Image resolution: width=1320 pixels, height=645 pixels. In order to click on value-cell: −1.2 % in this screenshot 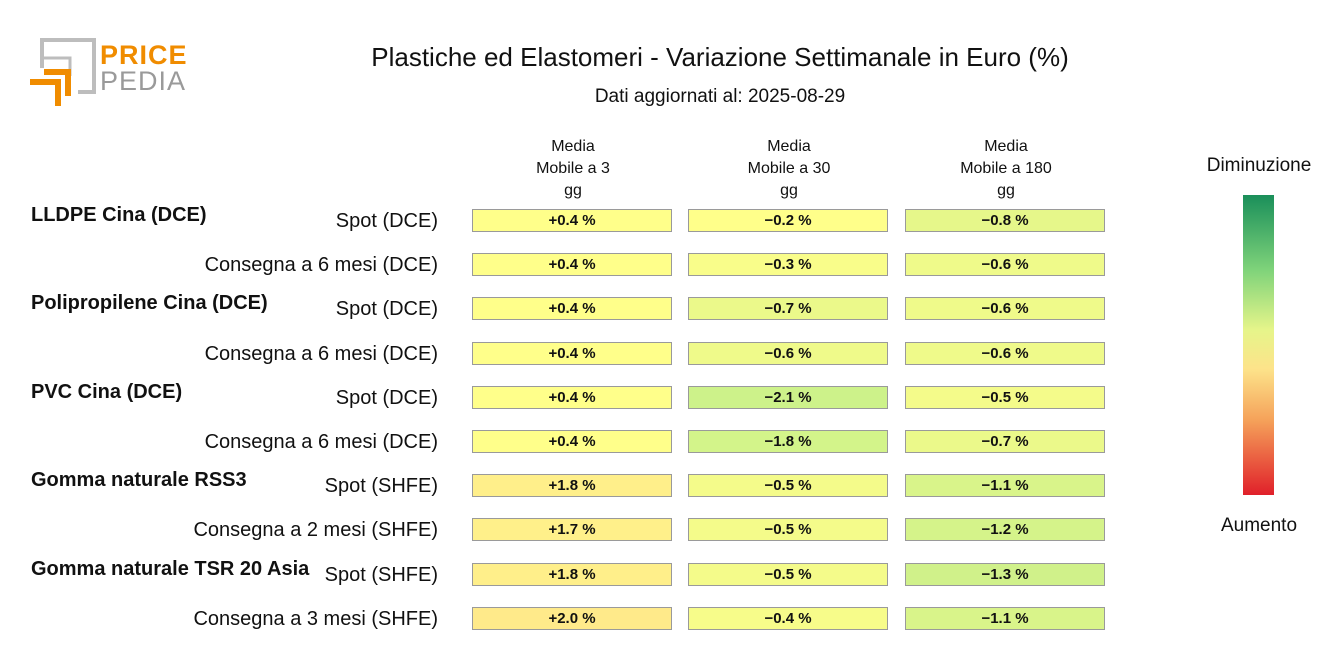, I will do `click(1005, 530)`.